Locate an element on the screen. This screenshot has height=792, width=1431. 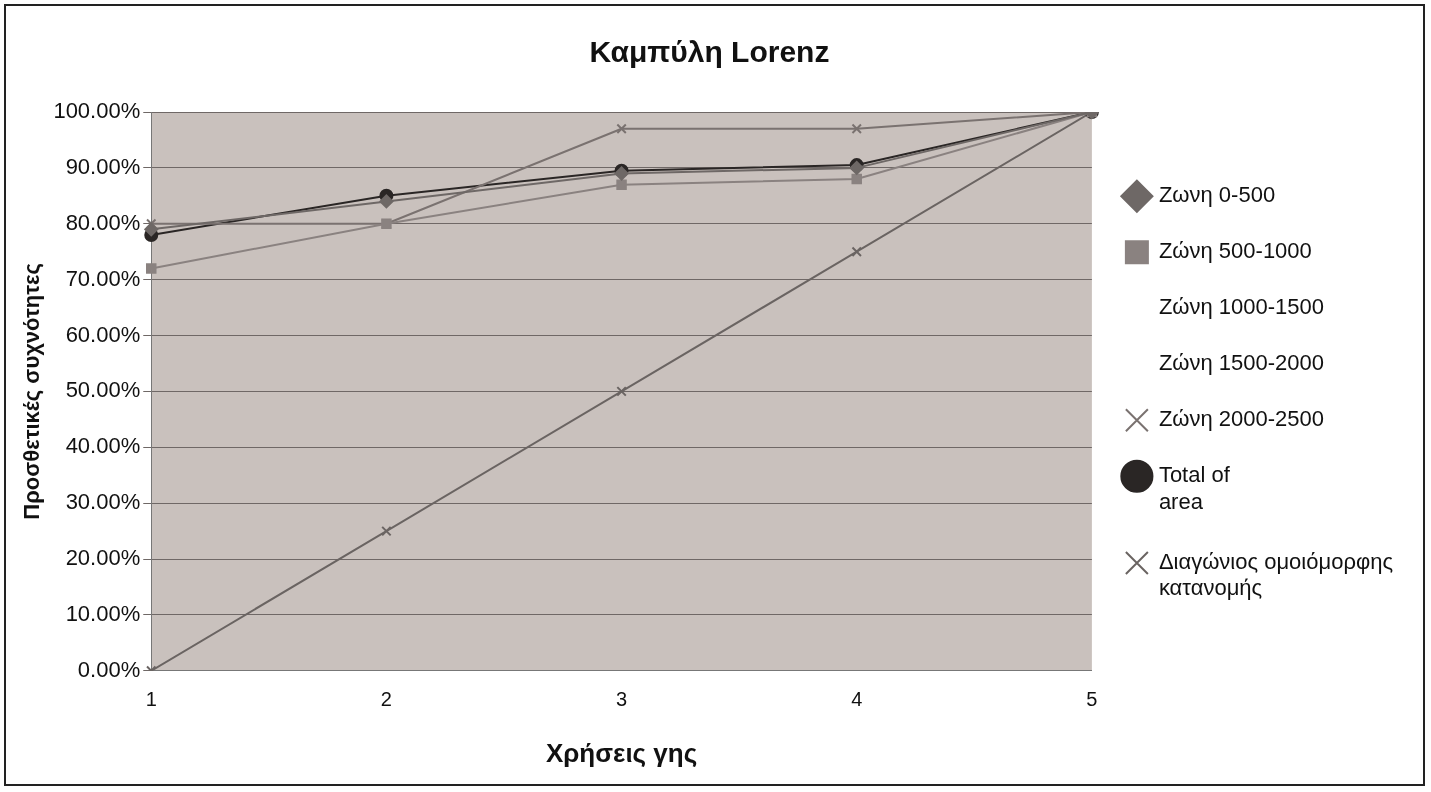
x-tick-label: 1 is located at coordinates (151, 699).